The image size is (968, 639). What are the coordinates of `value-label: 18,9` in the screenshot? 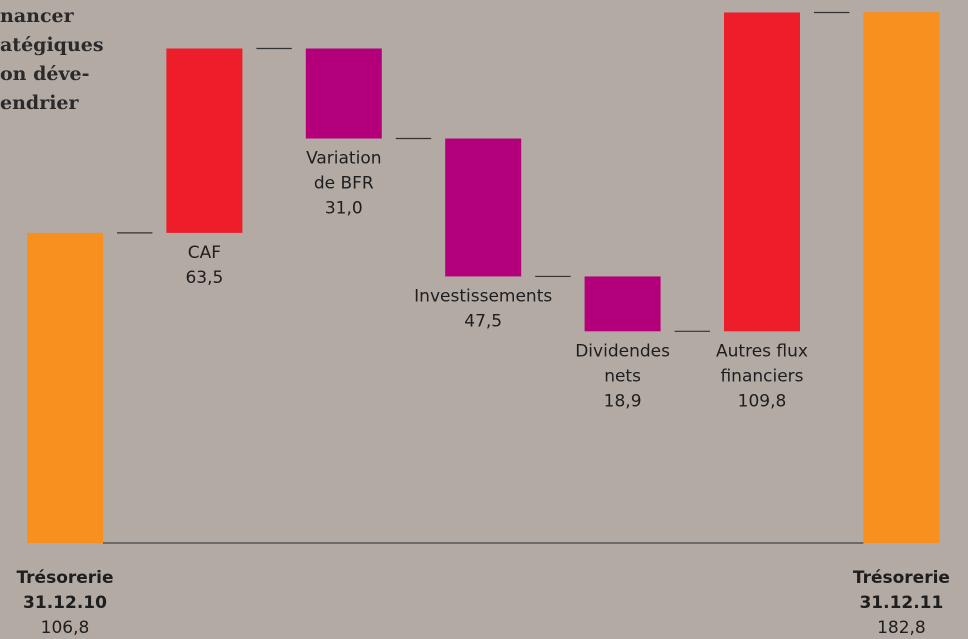 It's located at (623, 401).